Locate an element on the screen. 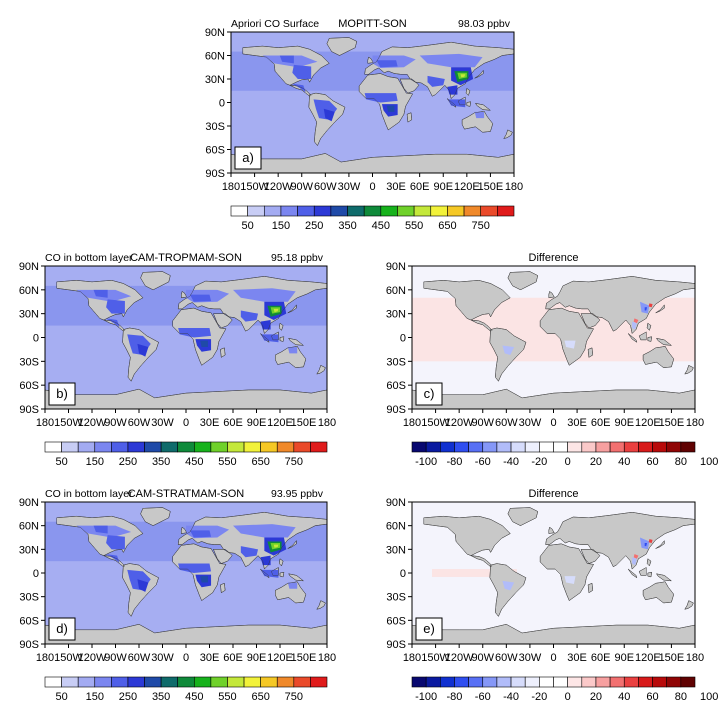 This screenshot has width=728, height=718. panel-letter: a) is located at coordinates (248, 157).